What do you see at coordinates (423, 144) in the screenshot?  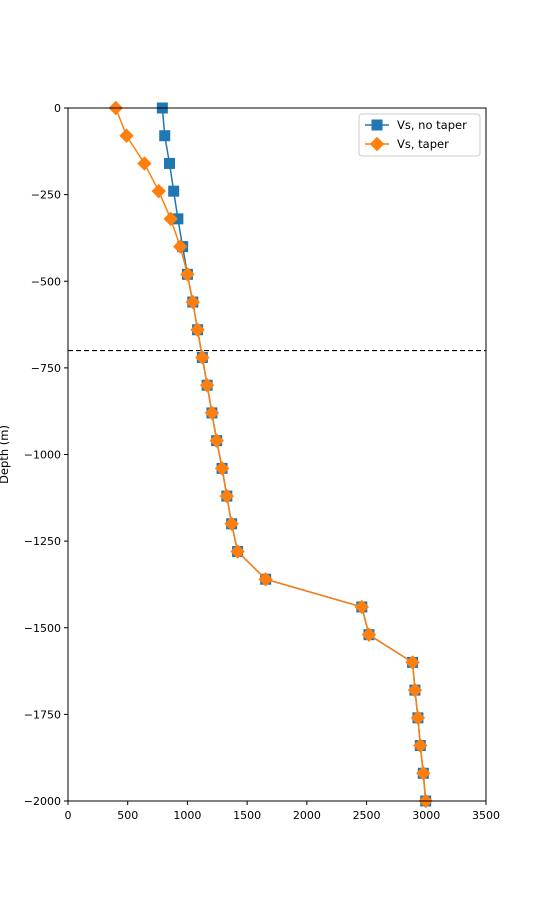 I see `legend-label: Vs, taper` at bounding box center [423, 144].